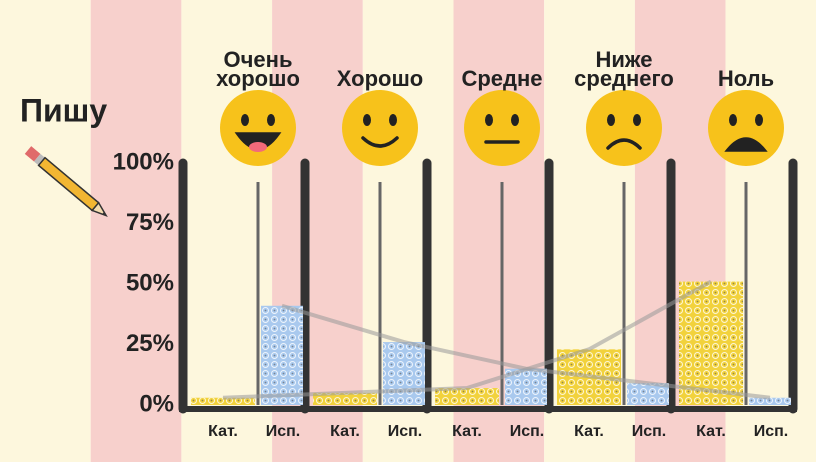 The image size is (816, 462). I want to click on y-tick-label: 75%, so click(150, 222).